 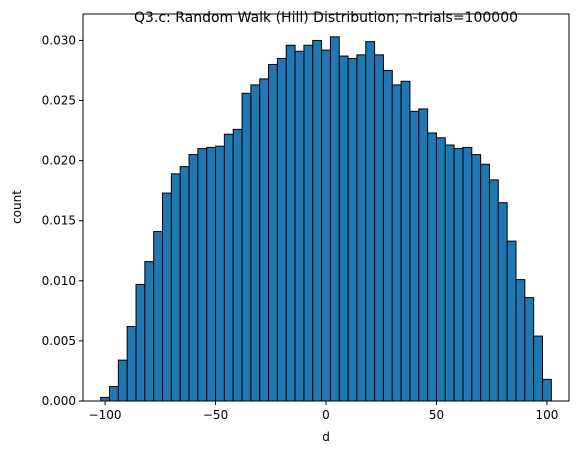 What do you see at coordinates (17, 207) in the screenshot?
I see `y-axis-label: count` at bounding box center [17, 207].